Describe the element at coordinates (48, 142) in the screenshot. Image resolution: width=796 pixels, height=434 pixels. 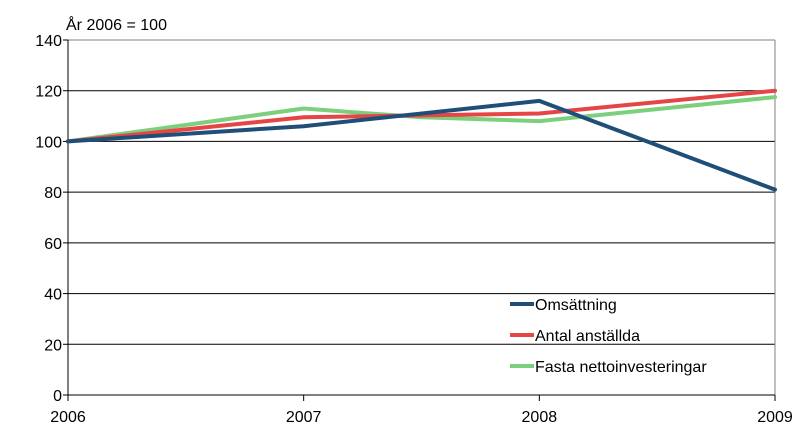
I see `y-tick-label: 100` at that location.